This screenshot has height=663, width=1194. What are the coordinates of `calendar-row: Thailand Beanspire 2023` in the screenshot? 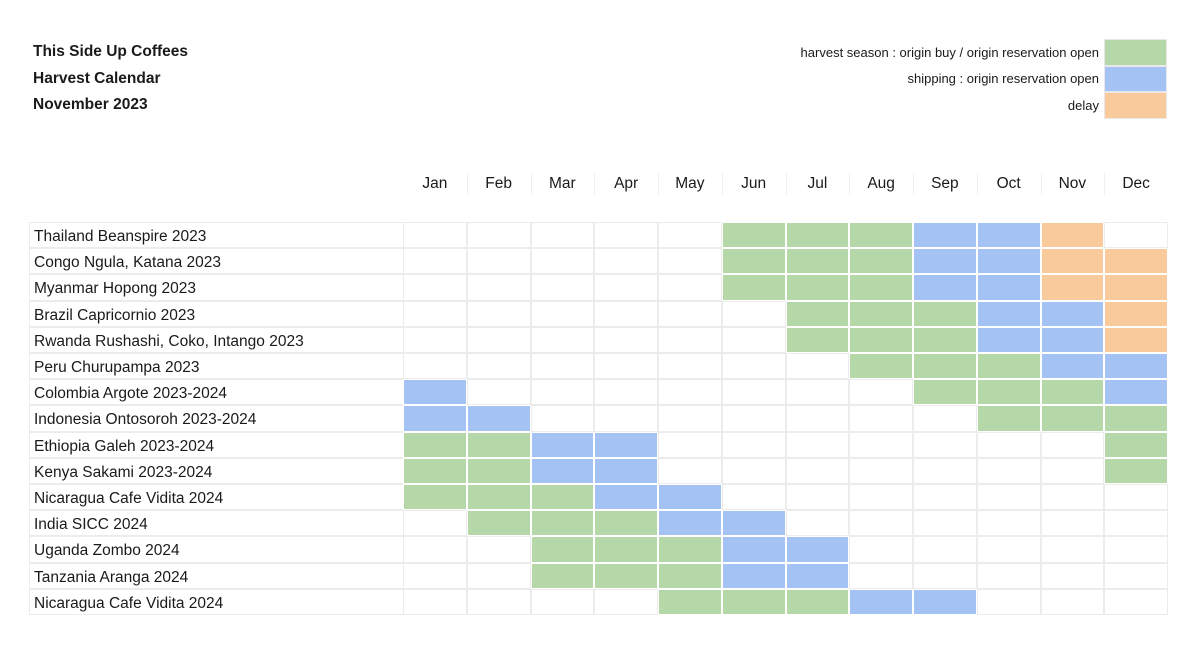 It's located at (598, 235).